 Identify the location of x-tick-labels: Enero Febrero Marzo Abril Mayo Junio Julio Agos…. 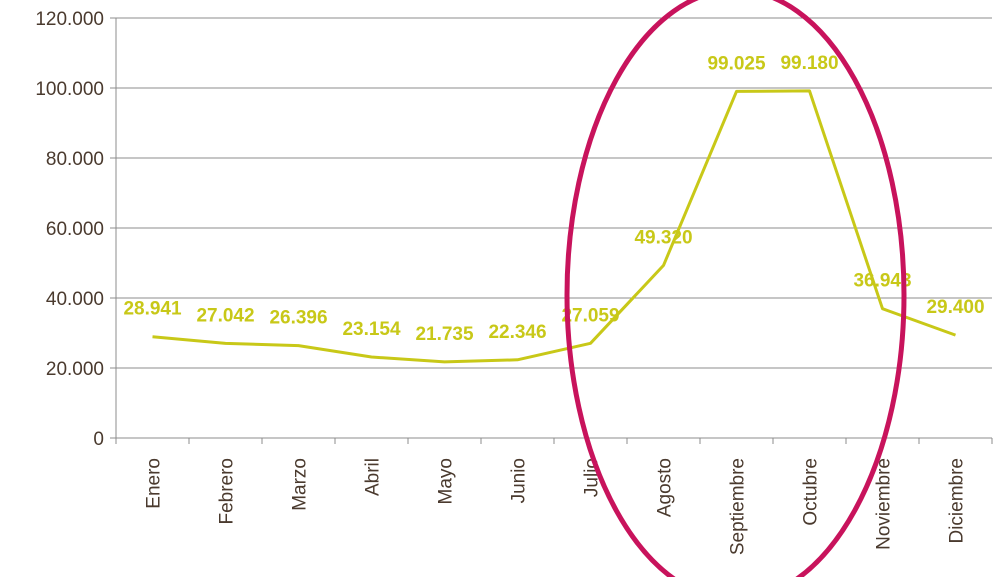
(556, 506).